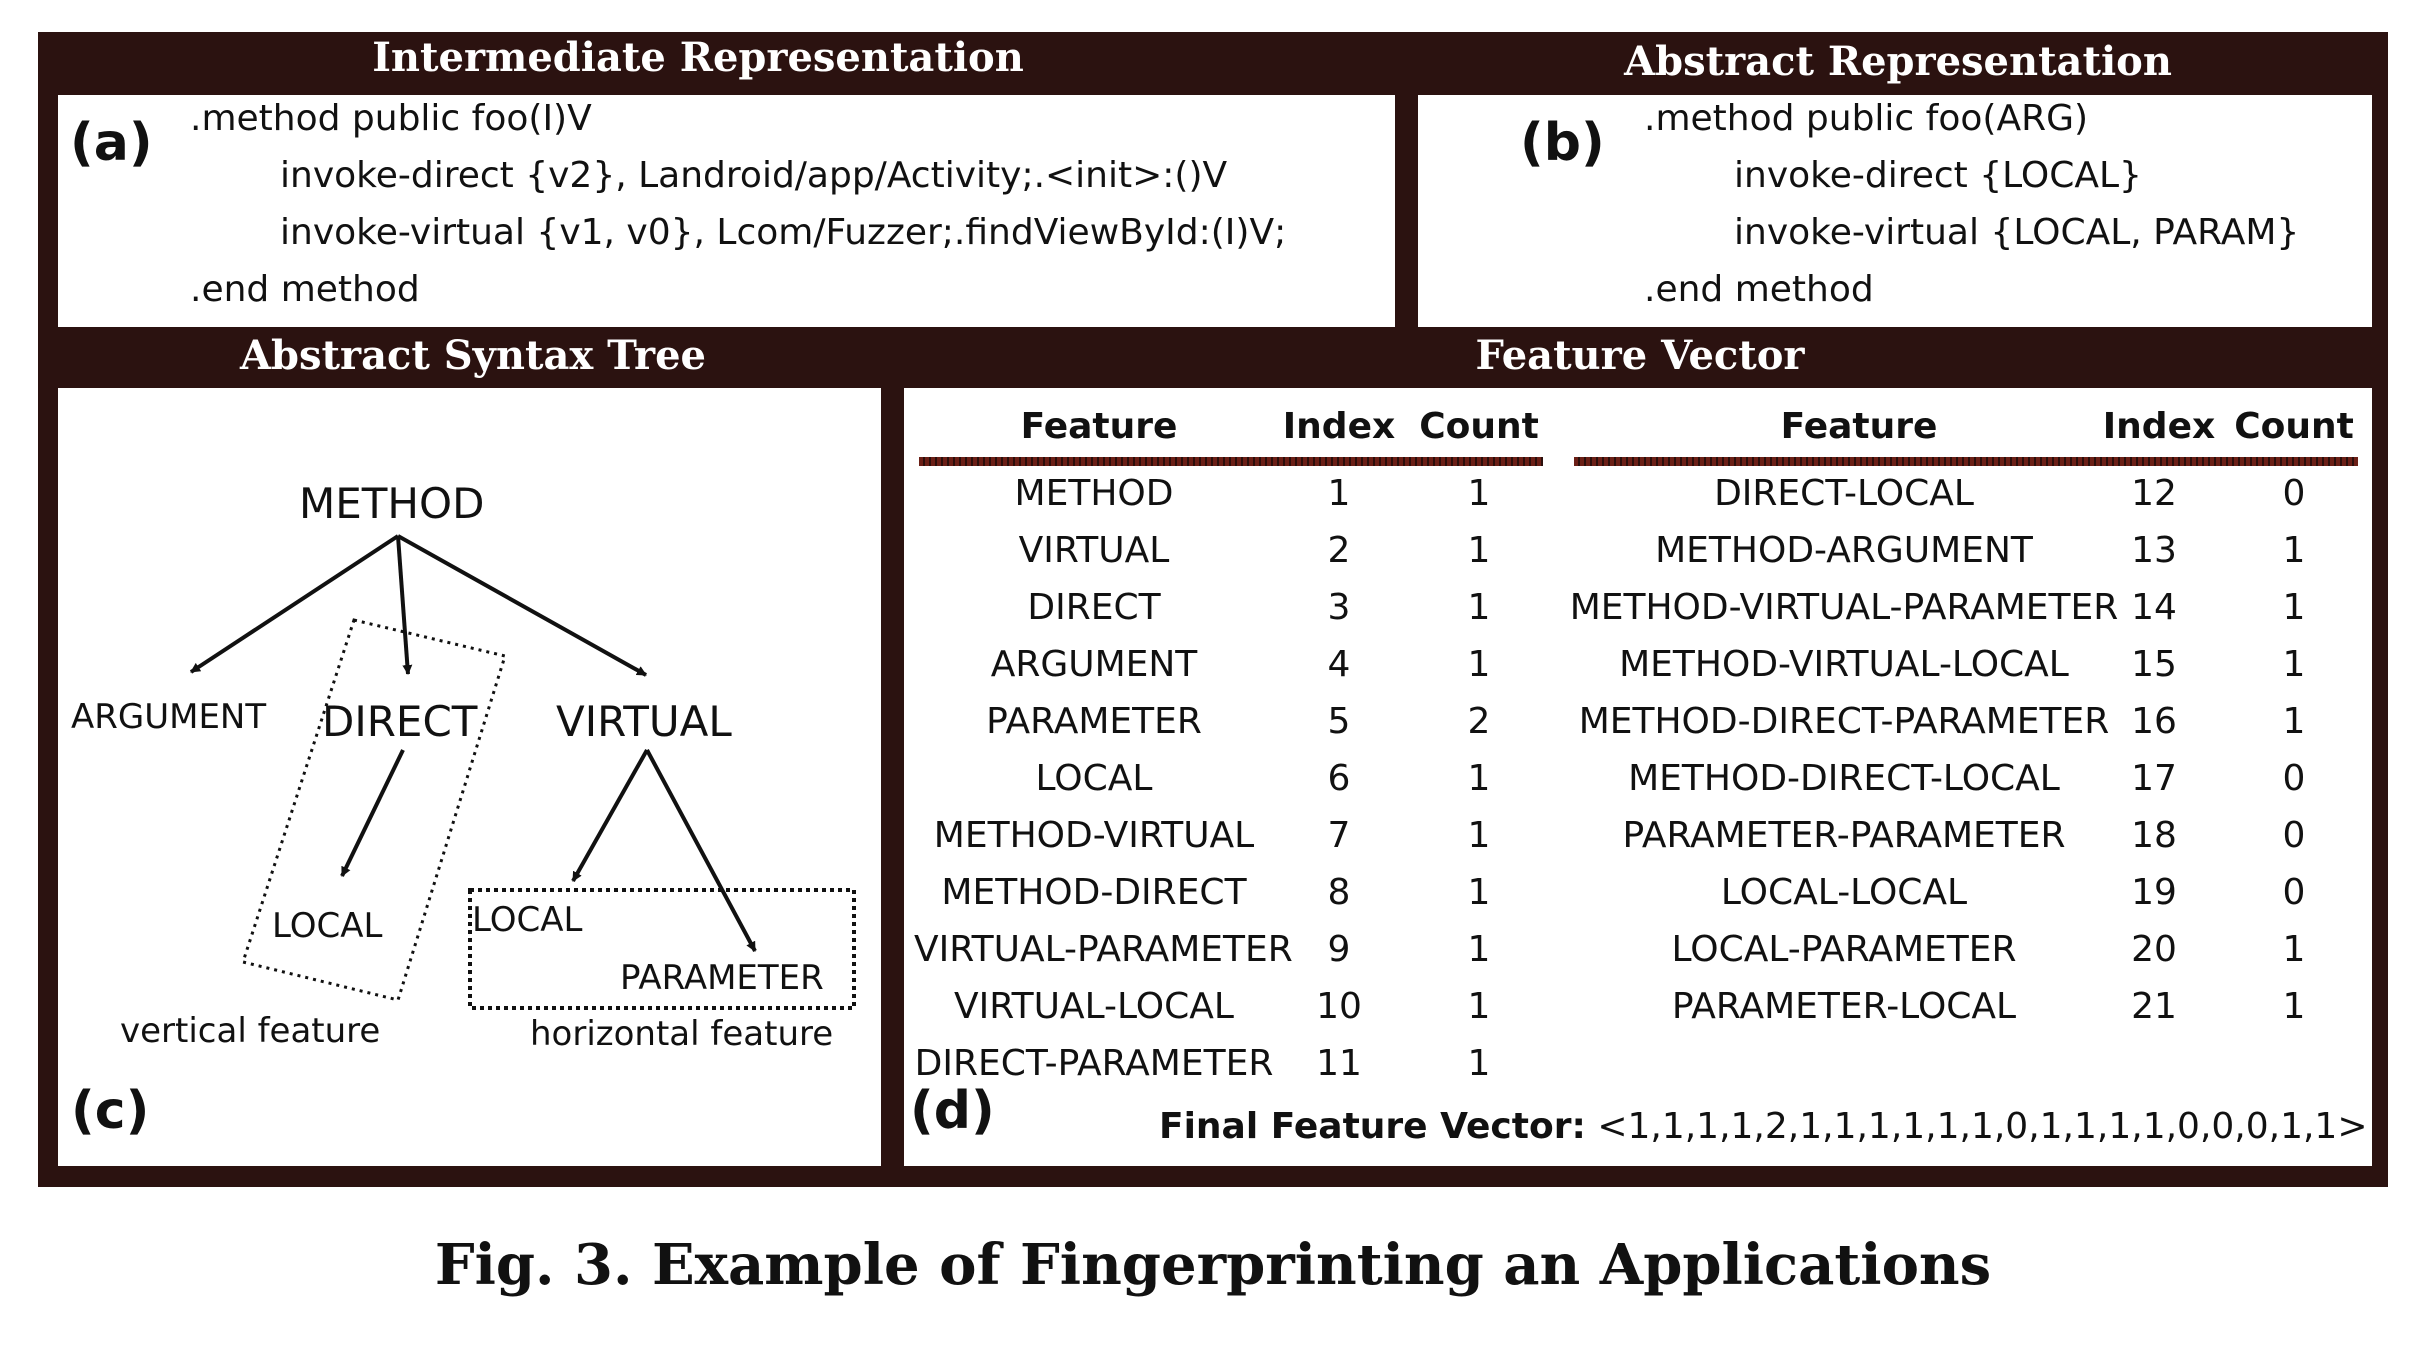 Image resolution: width=2426 pixels, height=1346 pixels. I want to click on table-row: VIRTUAL-LOCAL 10 1, so click(1638, 1007).